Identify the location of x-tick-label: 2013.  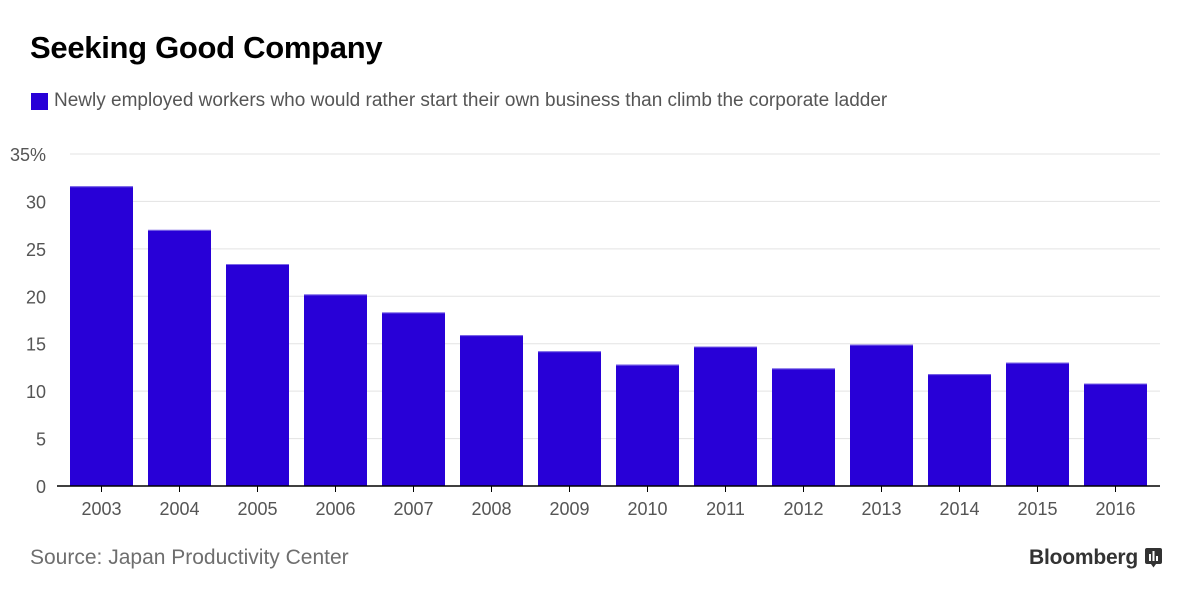
(881, 509).